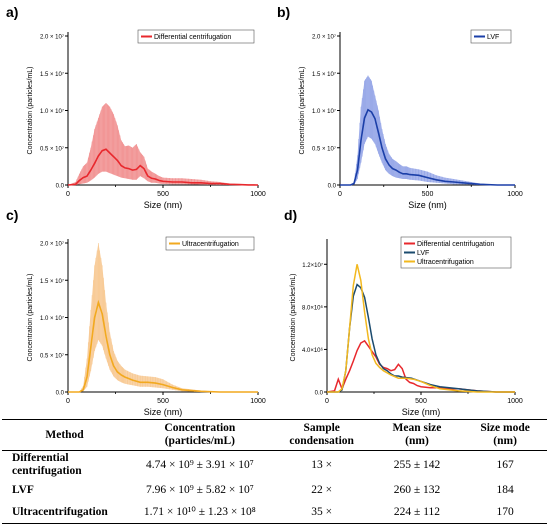  What do you see at coordinates (291, 215) in the screenshot?
I see `panel-label-d: d)` at bounding box center [291, 215].